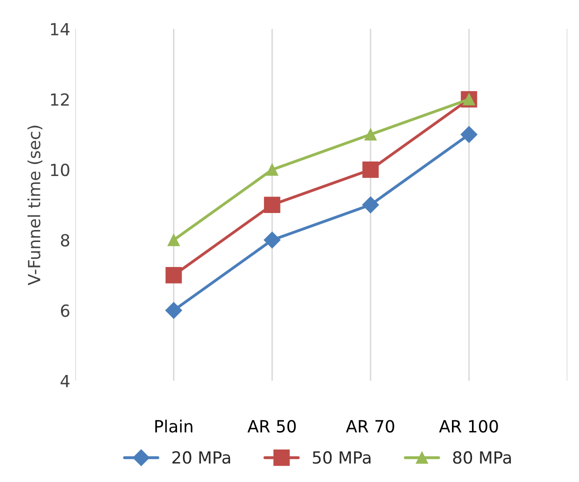 The height and width of the screenshot is (482, 579). What do you see at coordinates (65, 240) in the screenshot?
I see `y-tick-label: 8` at bounding box center [65, 240].